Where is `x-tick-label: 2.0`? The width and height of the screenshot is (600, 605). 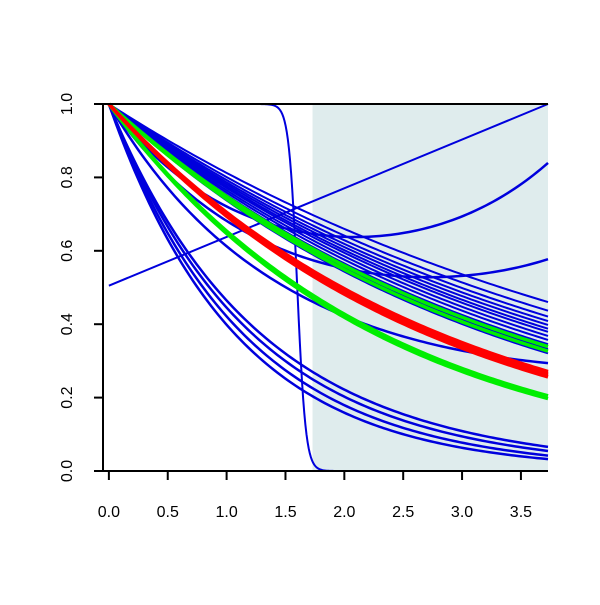
x-tick-label: 2.0 is located at coordinates (344, 512).